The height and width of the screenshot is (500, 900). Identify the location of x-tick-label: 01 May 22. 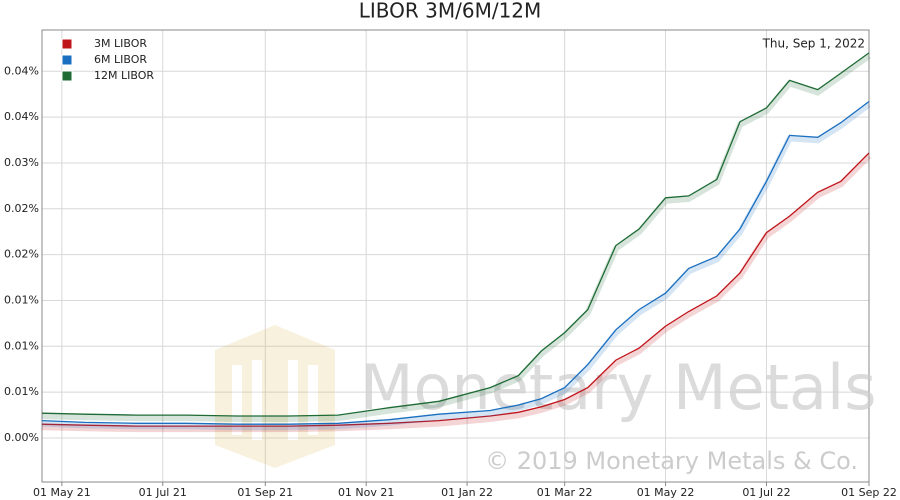
(666, 492).